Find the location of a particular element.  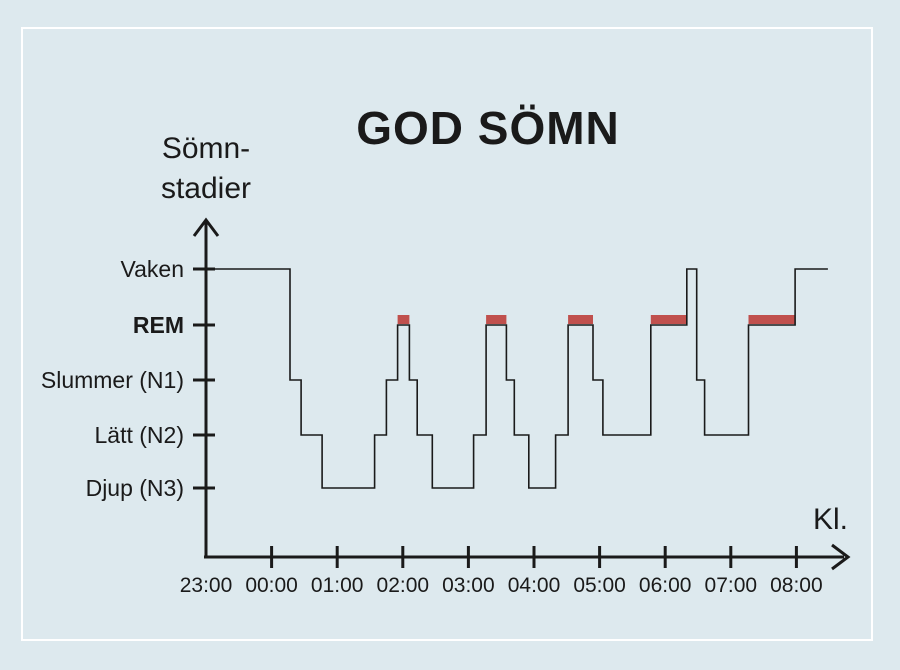

x-tick-label: 07:00 is located at coordinates (731, 585).